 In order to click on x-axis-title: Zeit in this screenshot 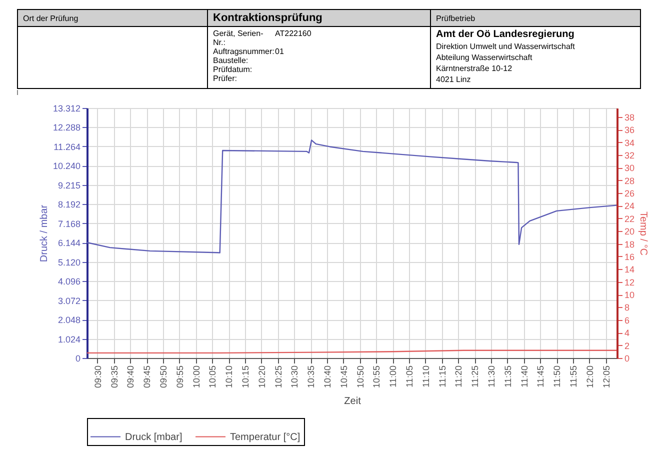, I will do `click(353, 402)`.